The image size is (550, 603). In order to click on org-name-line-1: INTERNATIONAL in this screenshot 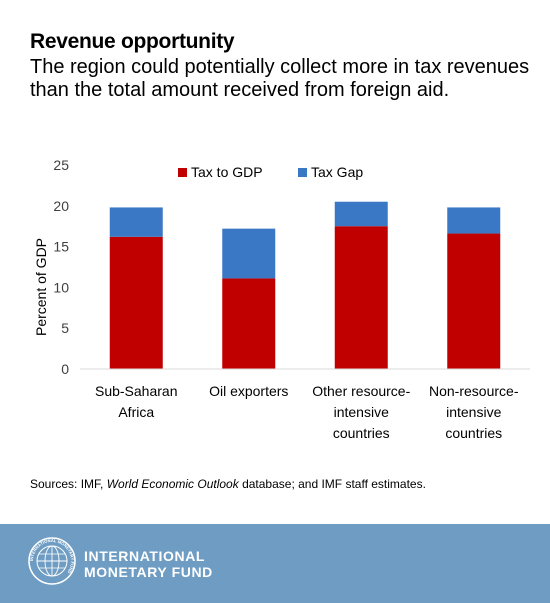, I will do `click(145, 556)`.